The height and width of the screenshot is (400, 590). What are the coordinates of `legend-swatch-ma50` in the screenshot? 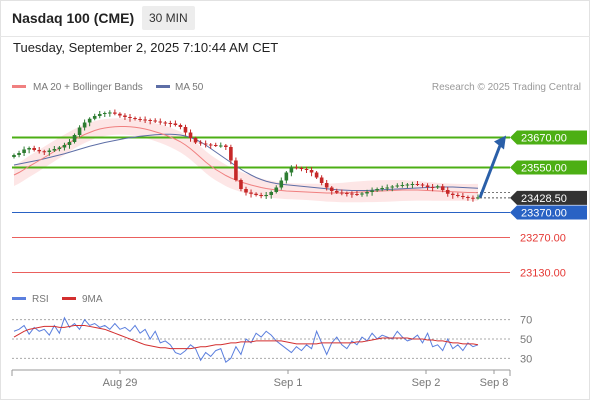 It's located at (163, 86).